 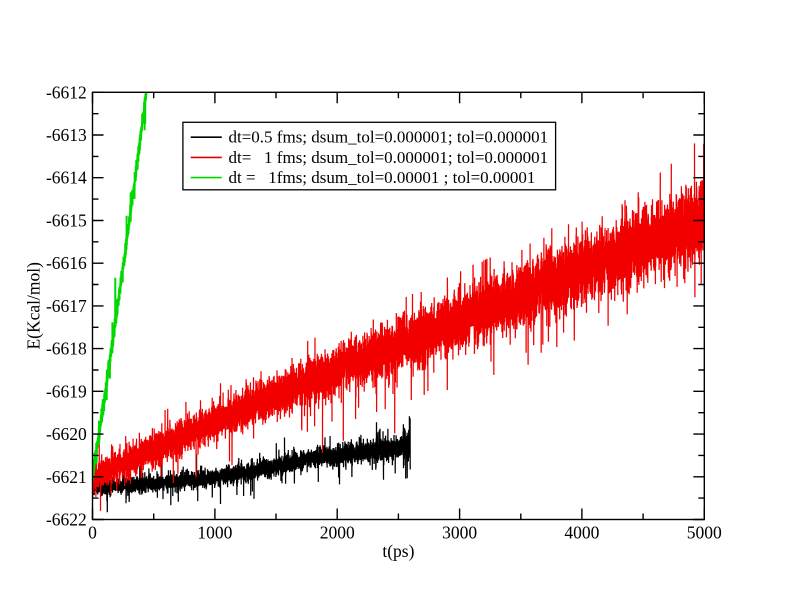 What do you see at coordinates (33, 306) in the screenshot?
I see `svg-text: E(Kcal/mol)` at bounding box center [33, 306].